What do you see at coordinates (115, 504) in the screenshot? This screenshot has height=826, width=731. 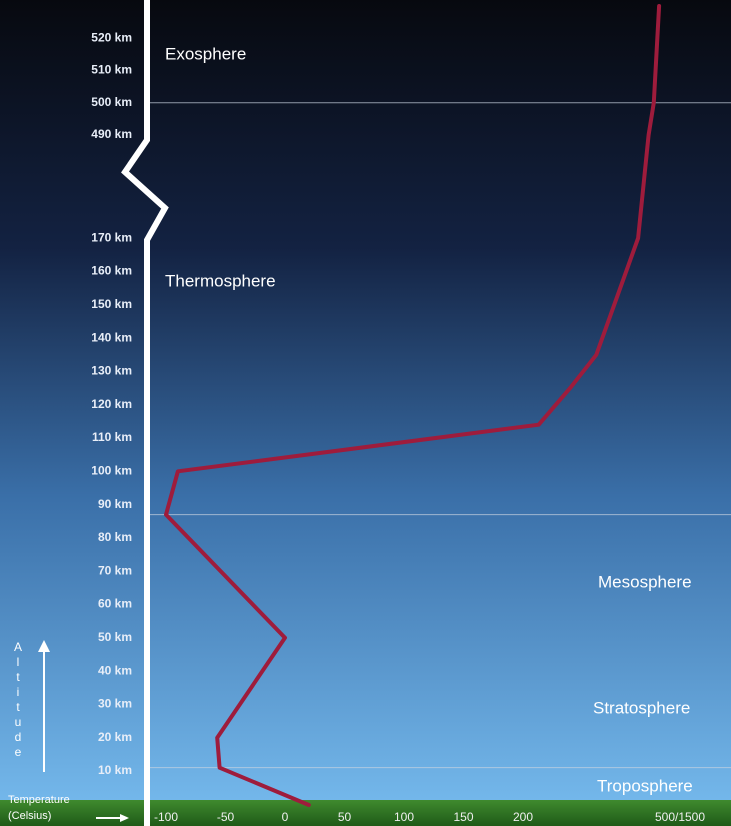 I see `y-tick-label: 90 km` at bounding box center [115, 504].